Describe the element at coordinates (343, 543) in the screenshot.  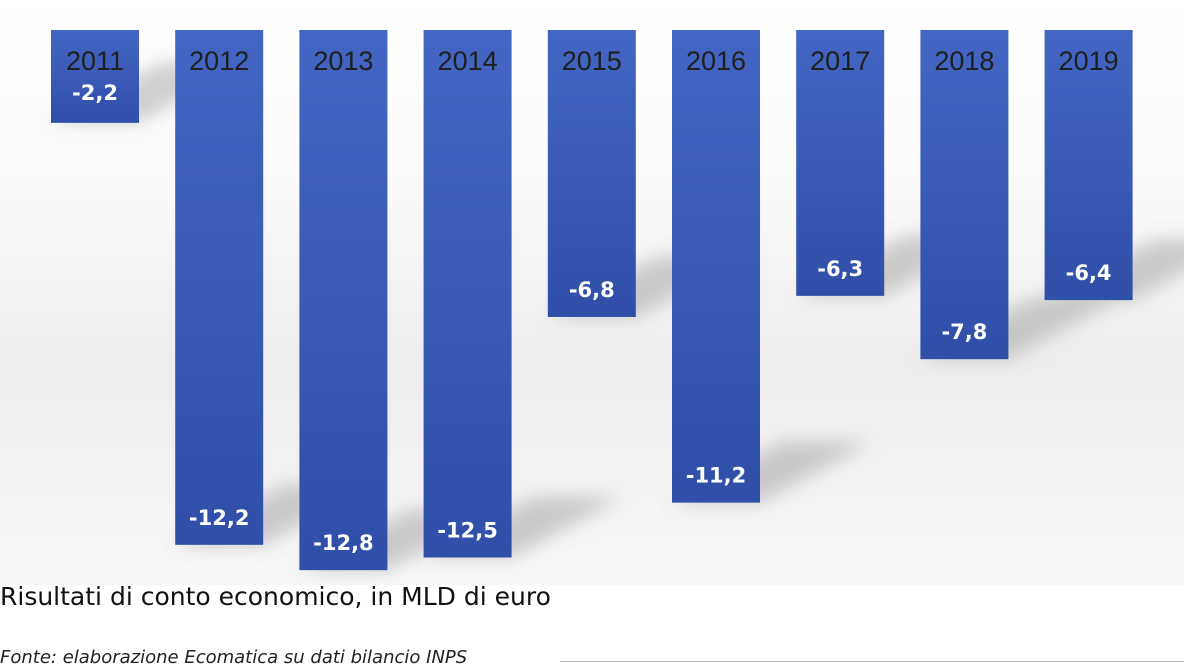
I see `data-label: -12,8` at that location.